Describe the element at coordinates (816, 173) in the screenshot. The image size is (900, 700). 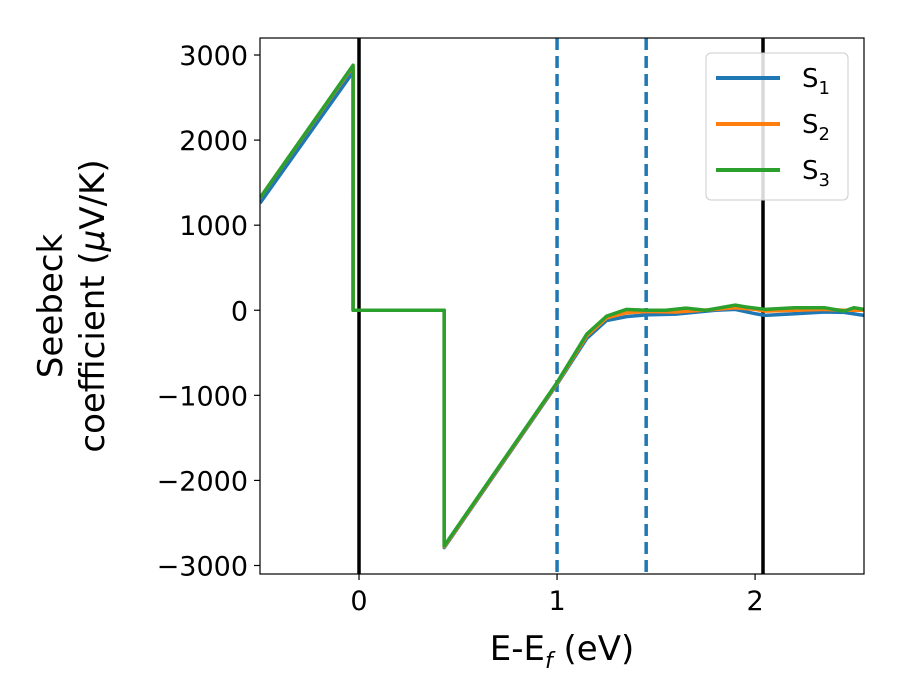
I see `legend-label-3: S3` at that location.